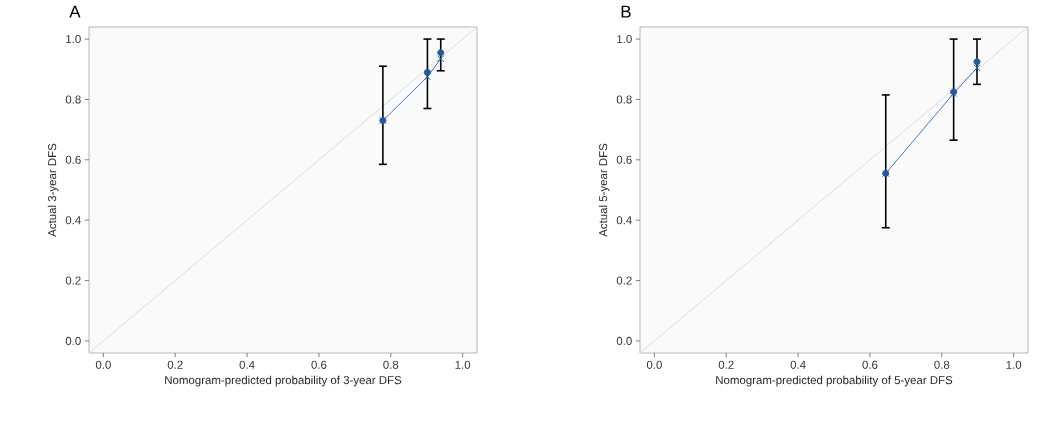 This screenshot has height=422, width=1041. I want to click on x-axis-title: Nomogram-predicted probability of 3-year DFS, so click(283, 381).